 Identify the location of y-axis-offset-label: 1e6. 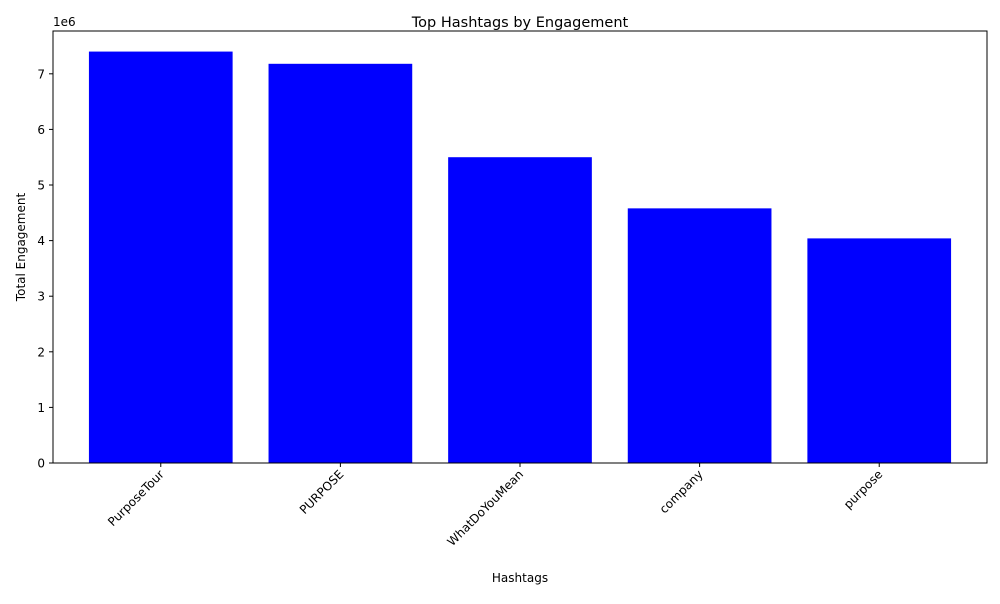
(64, 22).